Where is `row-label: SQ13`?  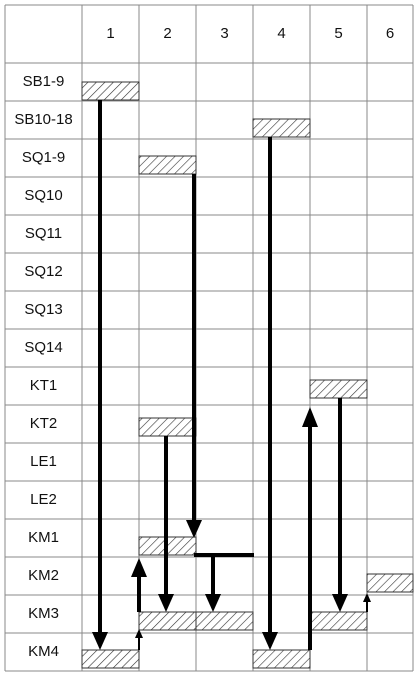
row-label: SQ13 is located at coordinates (43, 309).